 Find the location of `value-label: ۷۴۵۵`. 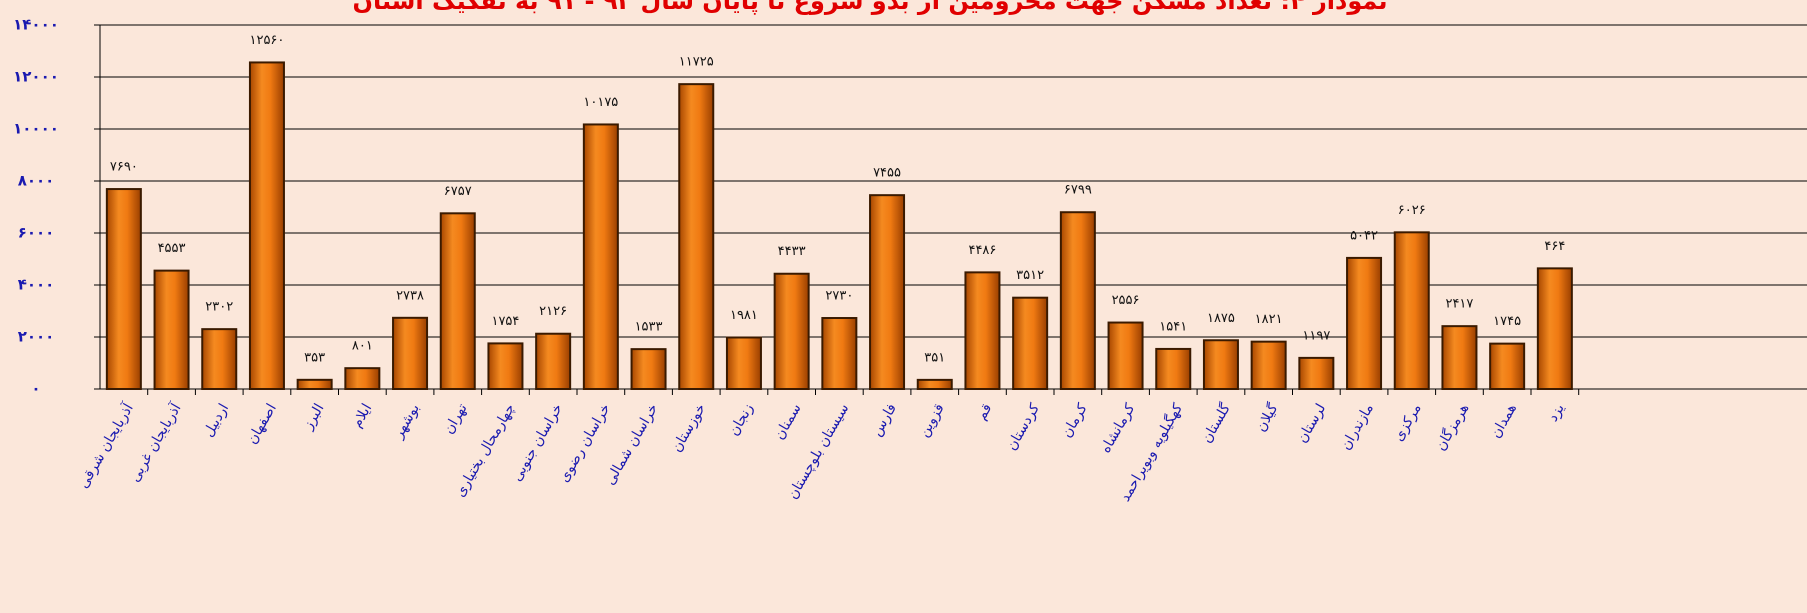

value-label: ۷۴۵۵ is located at coordinates (887, 173).